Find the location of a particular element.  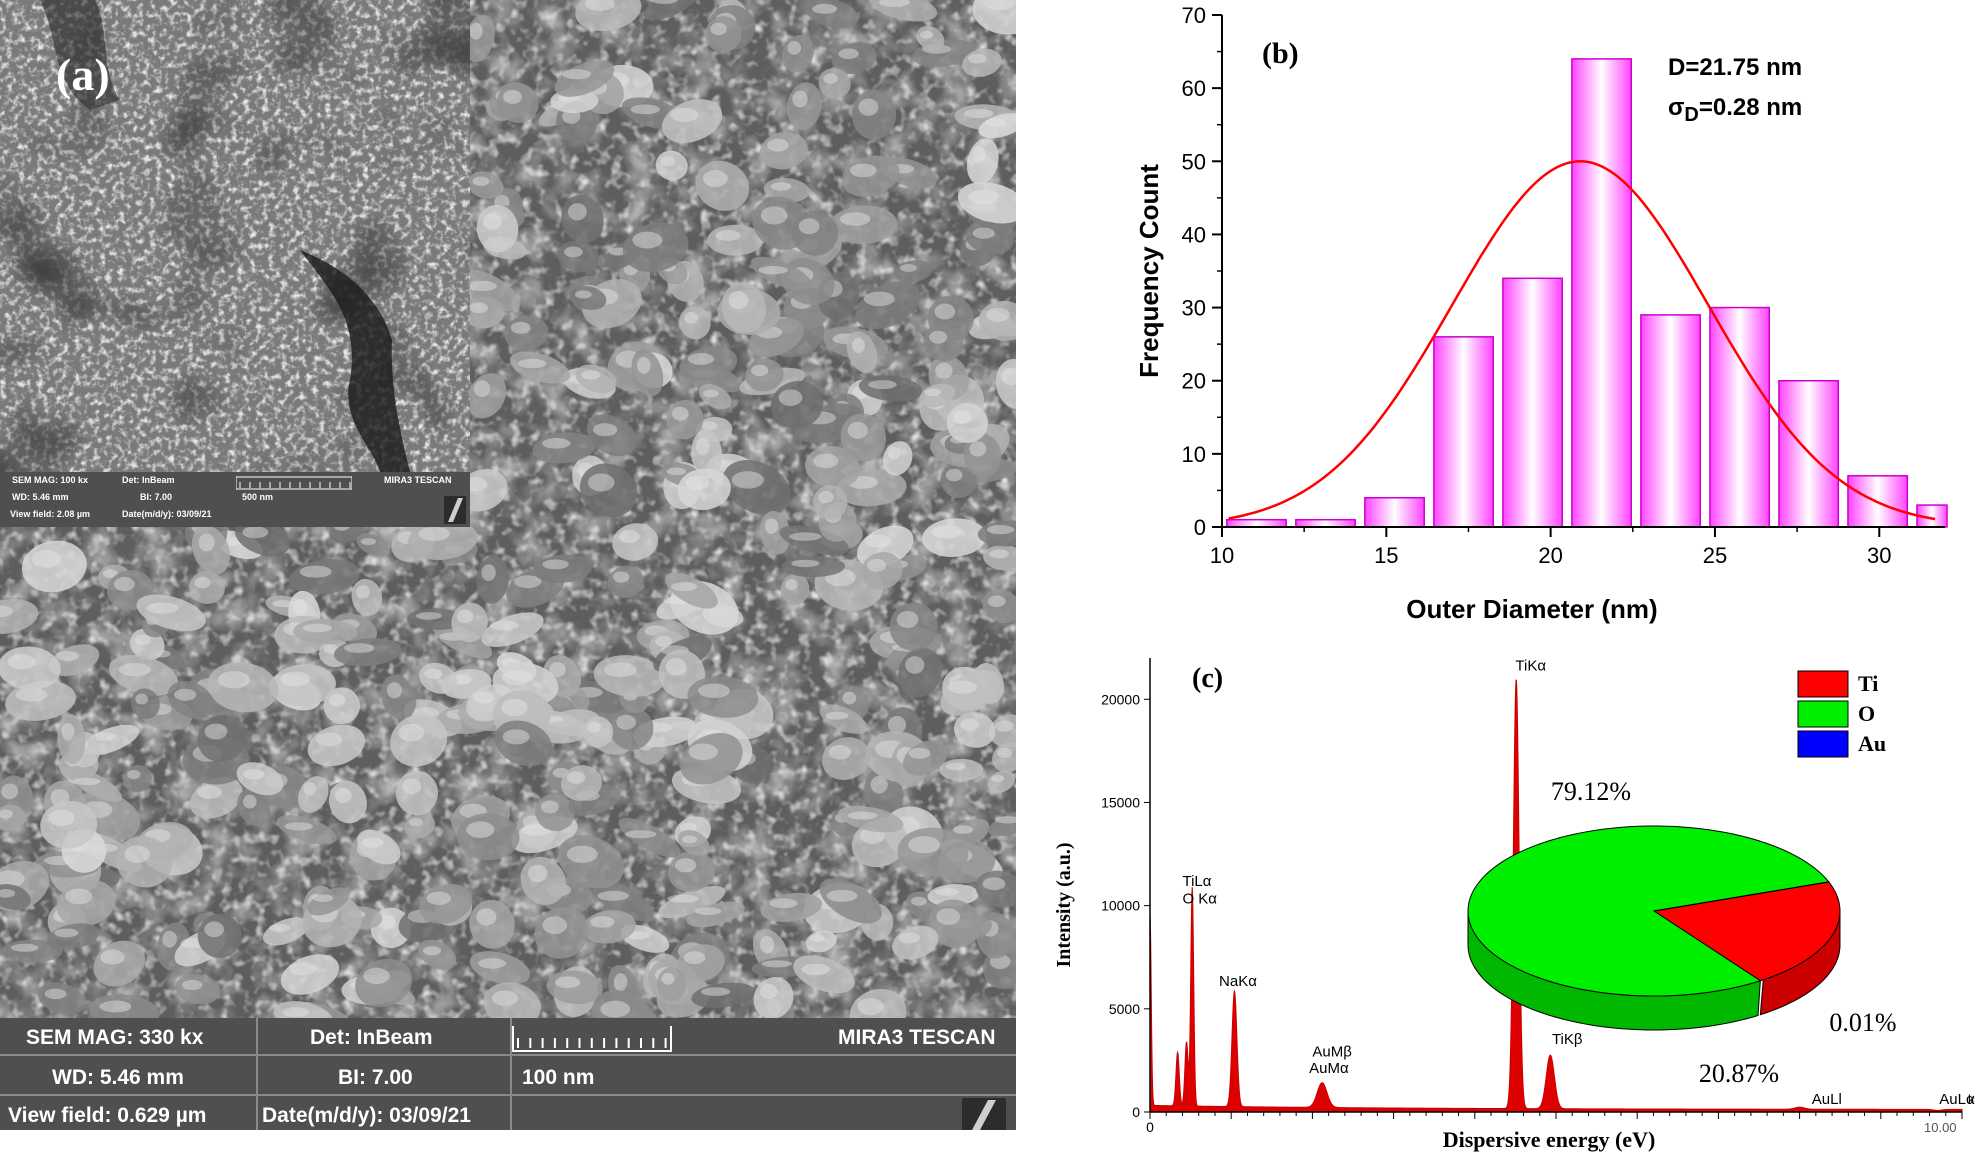

sem-detector: Det: InBeam is located at coordinates (371, 1037).